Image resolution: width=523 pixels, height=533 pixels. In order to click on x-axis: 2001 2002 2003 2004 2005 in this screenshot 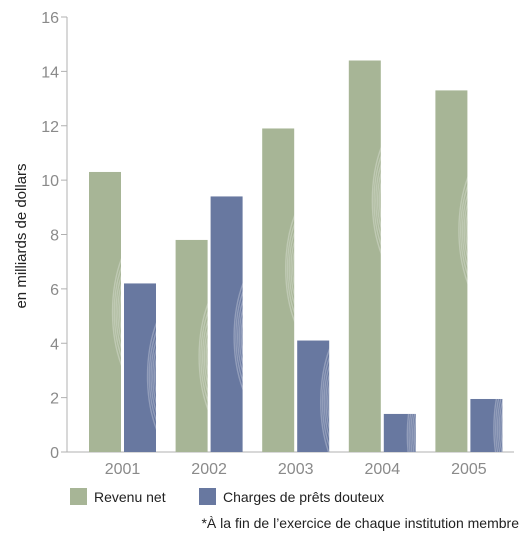, I will do `click(290, 464)`.